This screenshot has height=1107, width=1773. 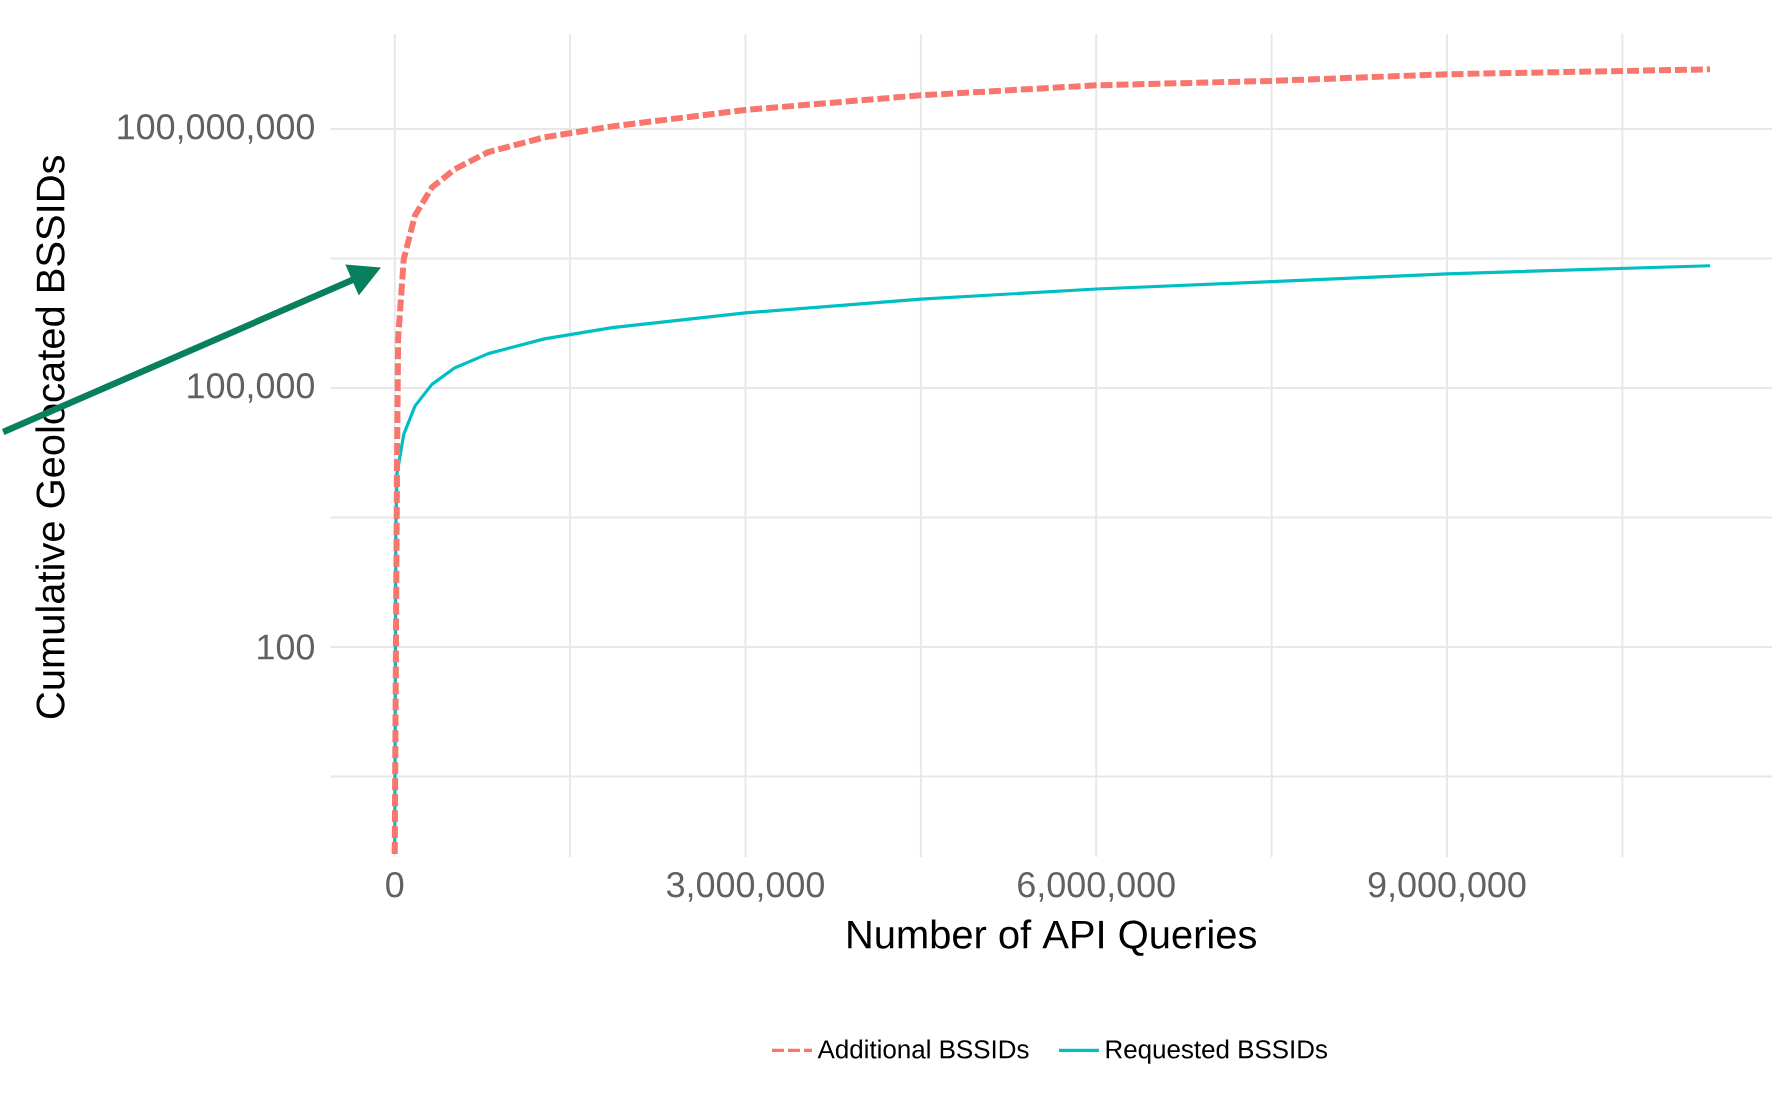 What do you see at coordinates (395, 884) in the screenshot?
I see `x-tick-label: 0` at bounding box center [395, 884].